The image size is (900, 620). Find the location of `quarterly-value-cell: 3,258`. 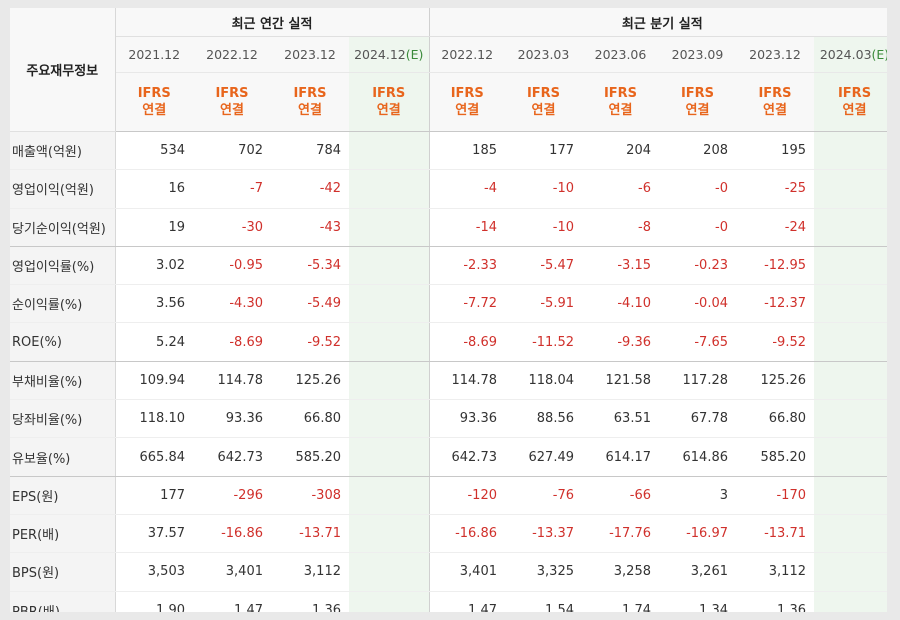

quarterly-value-cell: 3,258 is located at coordinates (620, 572).